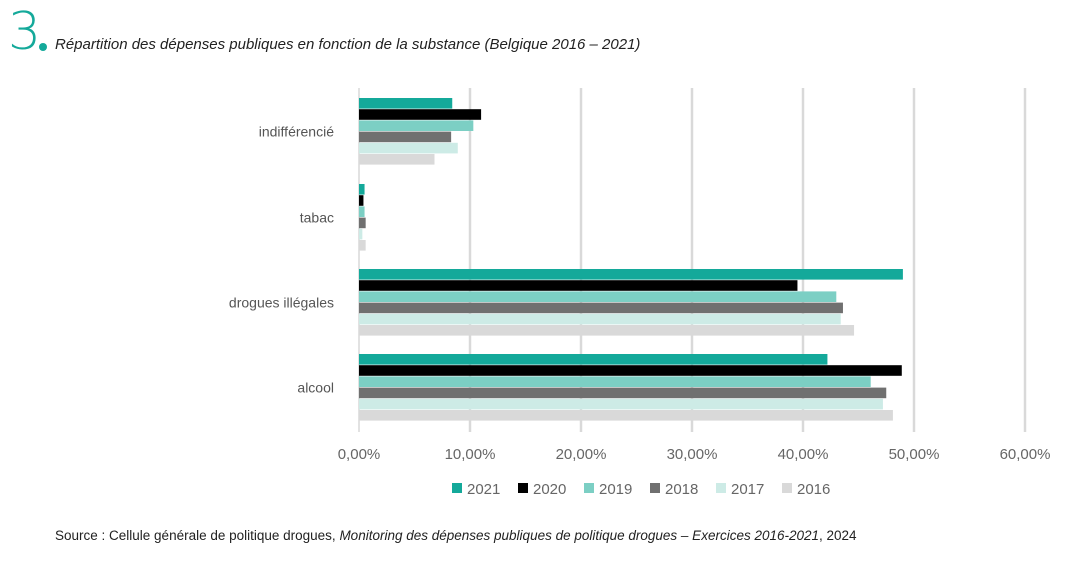 The image size is (1080, 565). What do you see at coordinates (721, 488) in the screenshot?
I see `legend-swatch-2017` at bounding box center [721, 488].